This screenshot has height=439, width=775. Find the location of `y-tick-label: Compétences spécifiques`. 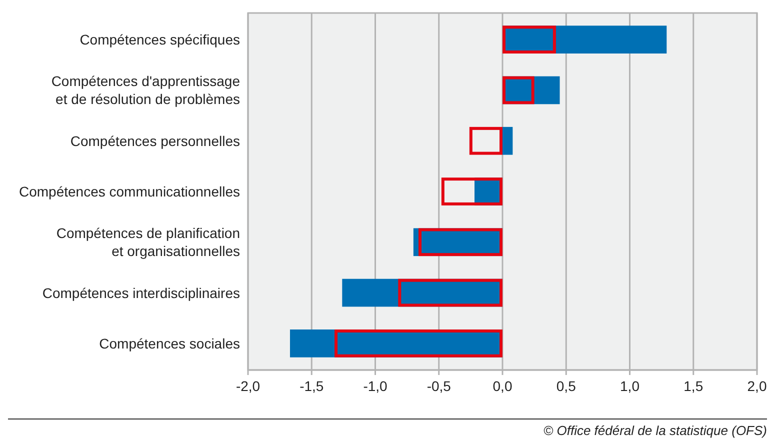

y-tick-label: Compétences spécifiques is located at coordinates (160, 40).